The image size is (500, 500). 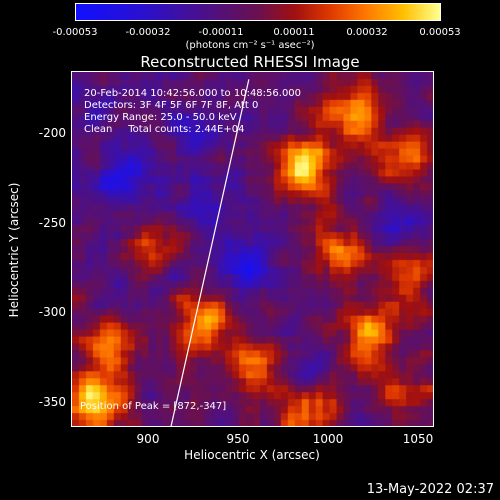 I want to click on info-energy-range: Energy Range: 25.0 - 50.0 keV, so click(x=160, y=117).